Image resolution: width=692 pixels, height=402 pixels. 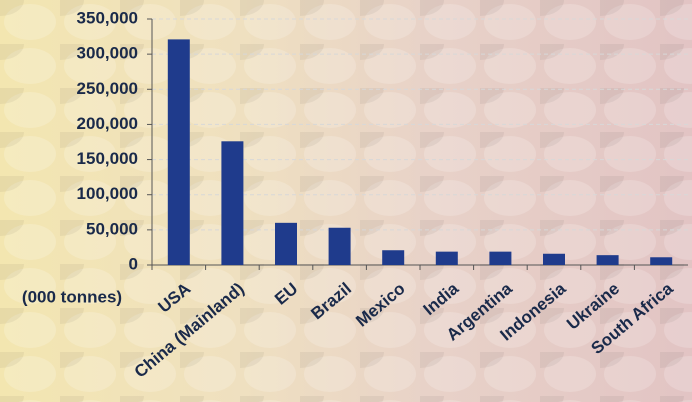 What do you see at coordinates (107, 88) in the screenshot?
I see `y-tick-label: 250,000` at bounding box center [107, 88].